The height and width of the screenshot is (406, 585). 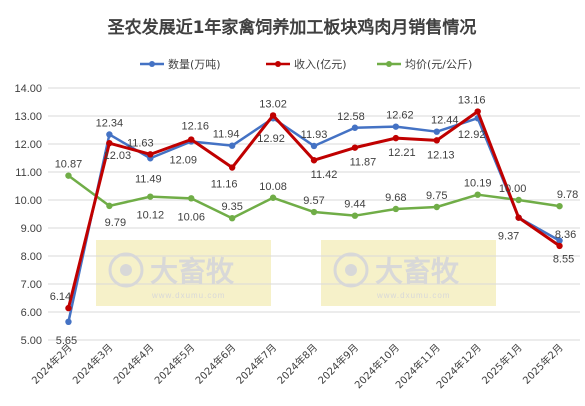 What do you see at coordinates (363, 163) in the screenshot?
I see `data-label: 11.87` at bounding box center [363, 163].